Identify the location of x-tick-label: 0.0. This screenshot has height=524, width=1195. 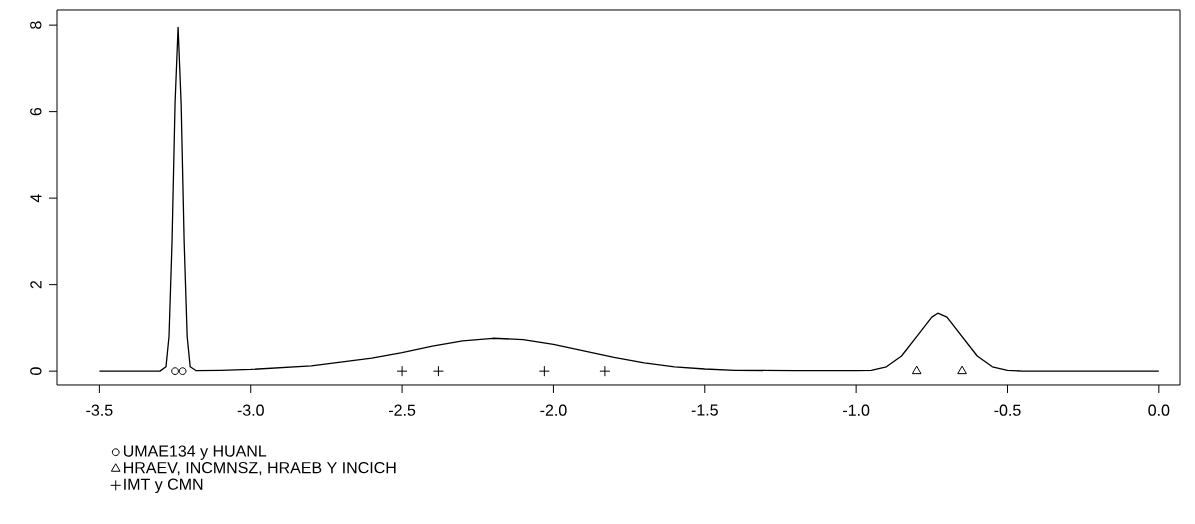
(1159, 410).